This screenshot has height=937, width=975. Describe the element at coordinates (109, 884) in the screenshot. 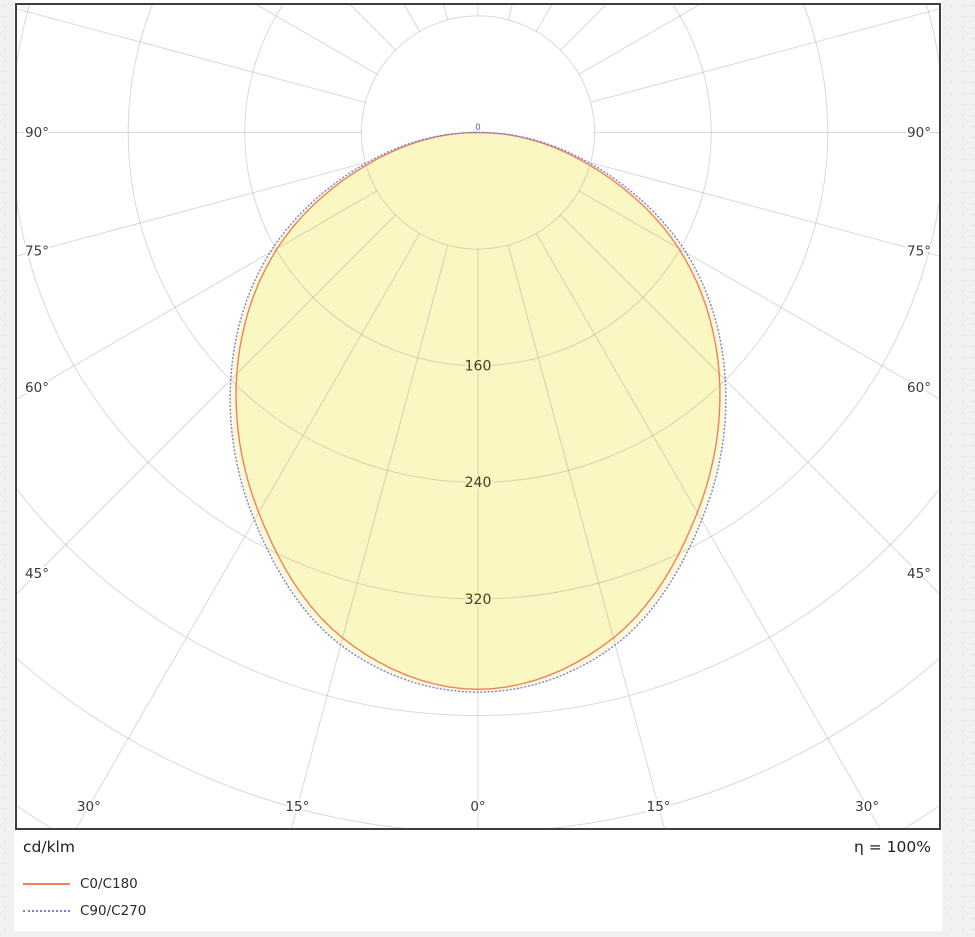

I see `legend-label-c0-c180: C0/C180` at that location.